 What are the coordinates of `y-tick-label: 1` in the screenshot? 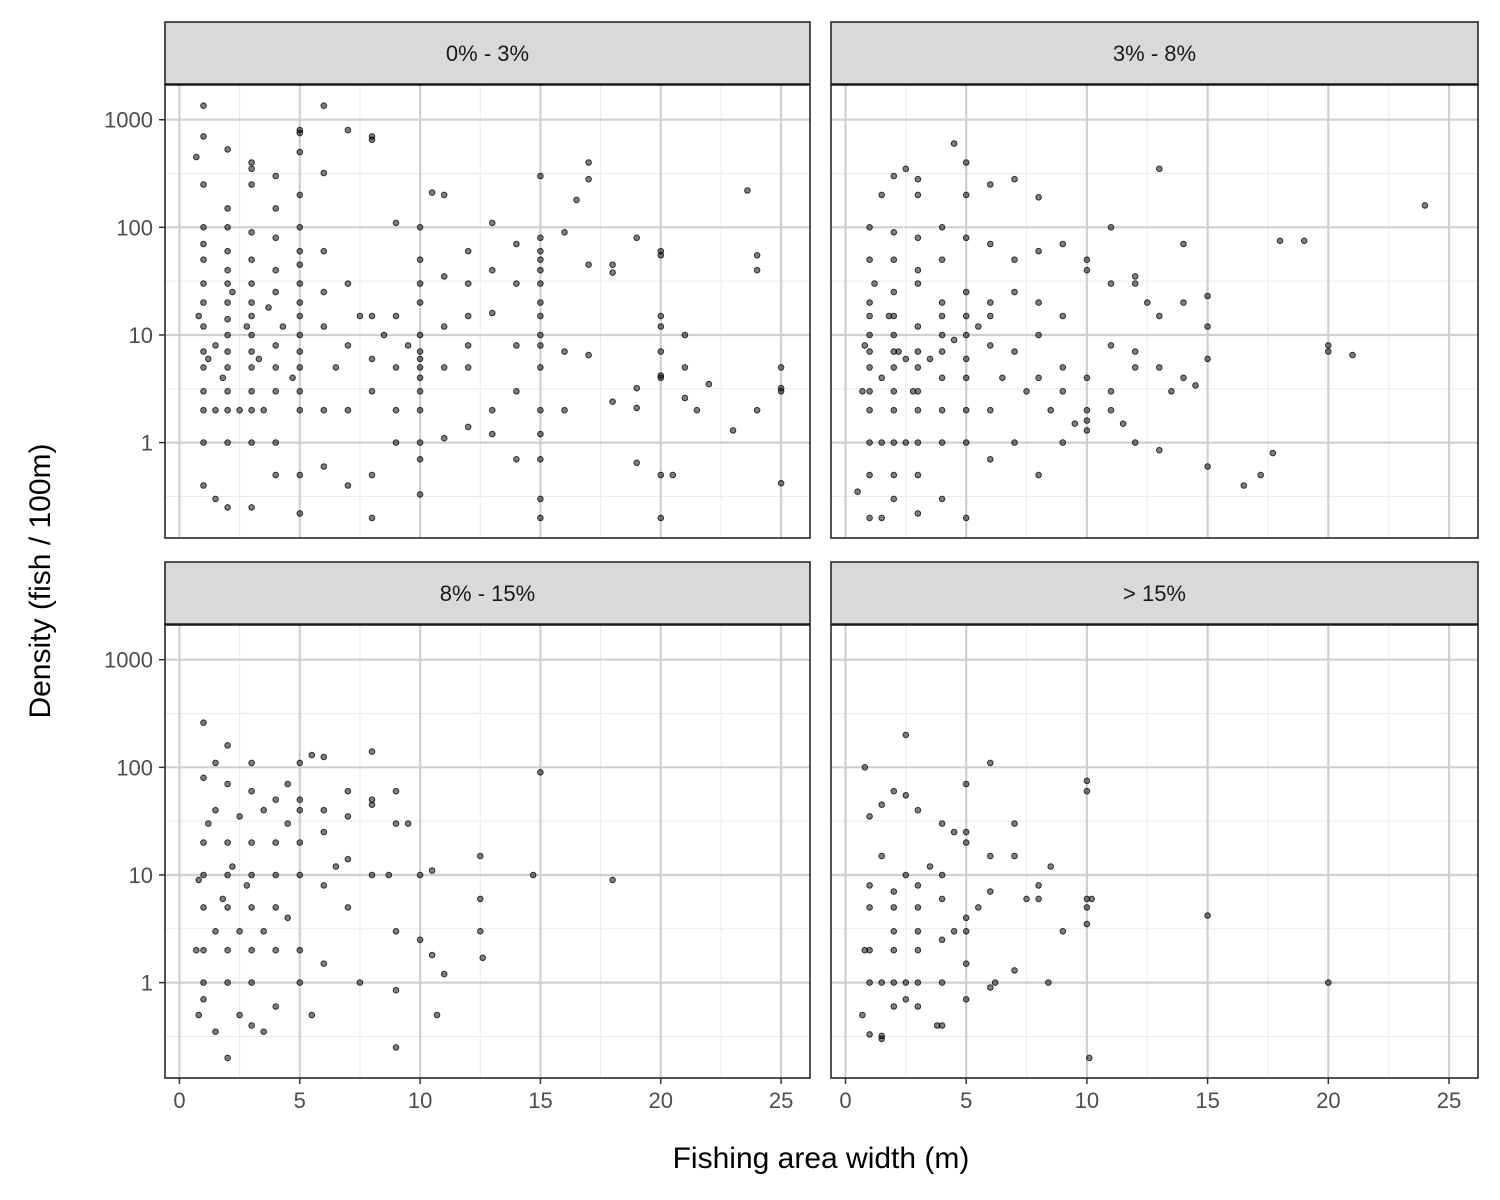 It's located at (147, 983).